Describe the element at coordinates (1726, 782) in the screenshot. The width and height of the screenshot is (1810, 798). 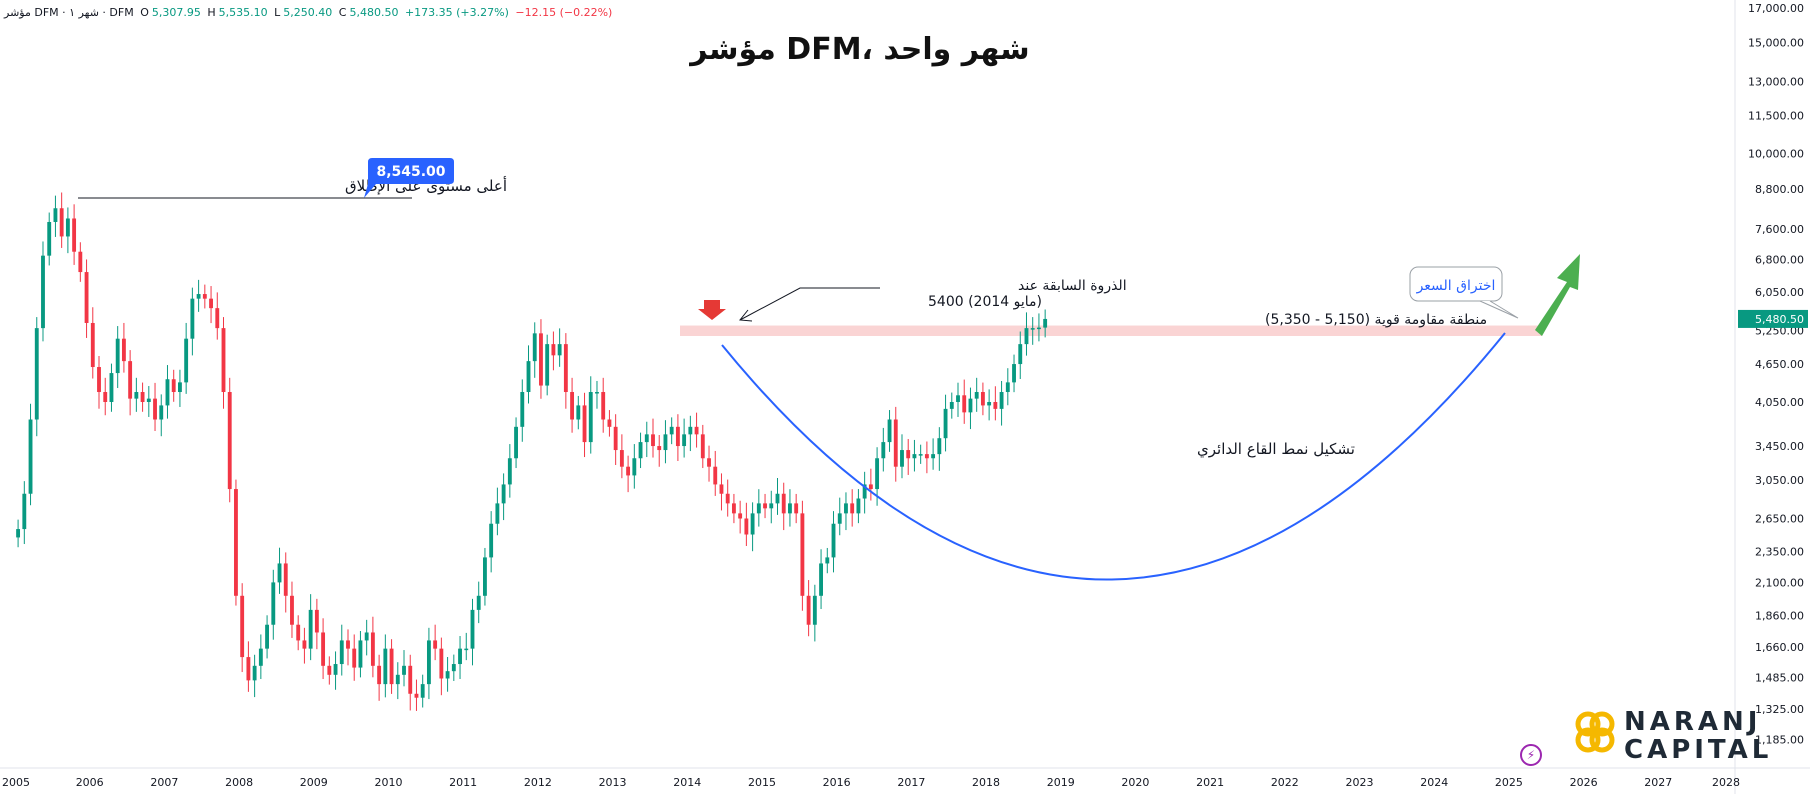
I see `x-tick-label: 2028` at that location.